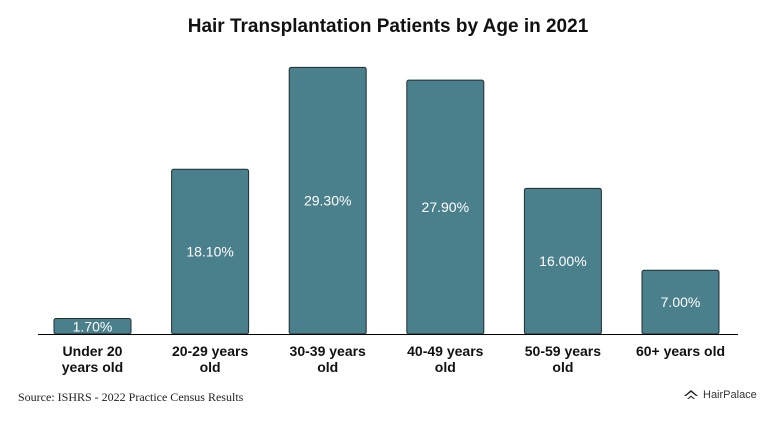 The height and width of the screenshot is (421, 776). What do you see at coordinates (563, 351) in the screenshot?
I see `x-tick-label-4-line-0: 50-59 years` at bounding box center [563, 351].